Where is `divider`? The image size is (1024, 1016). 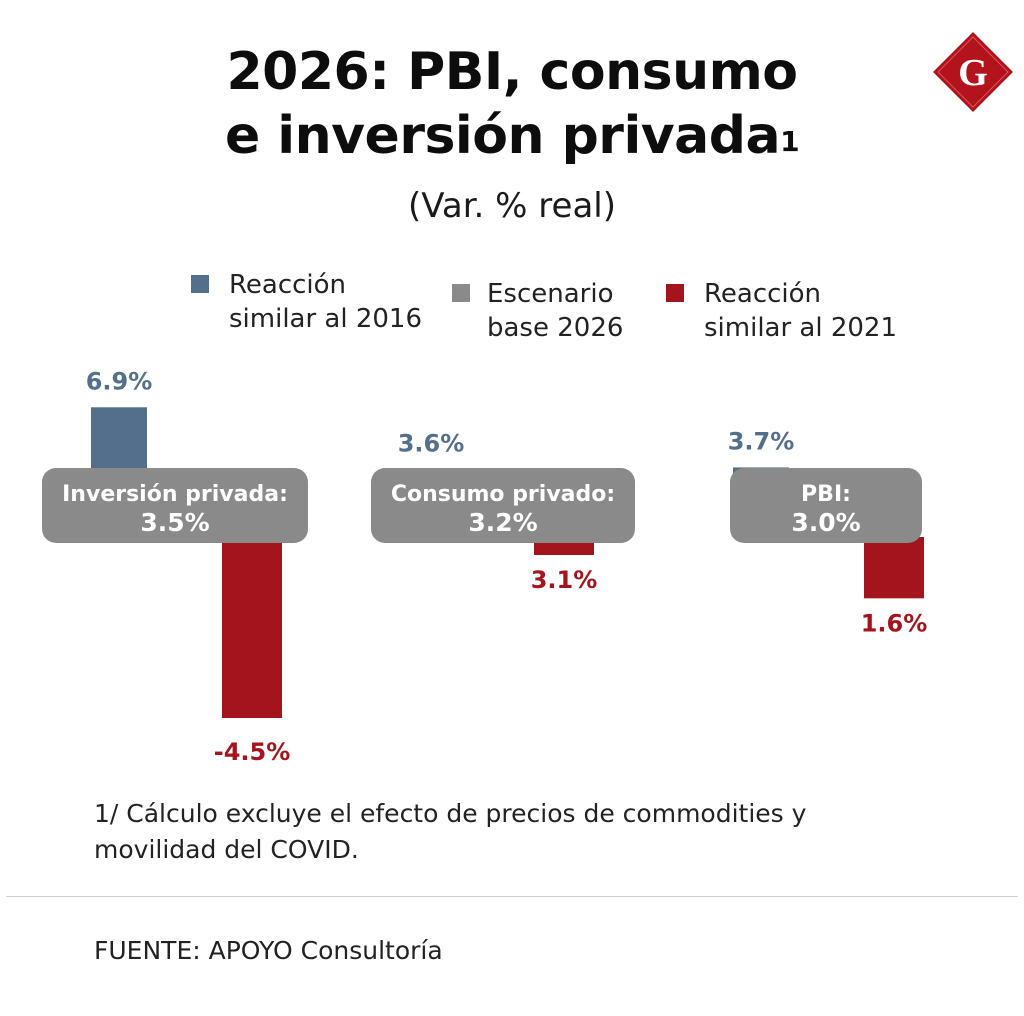
divider is located at coordinates (512, 896).